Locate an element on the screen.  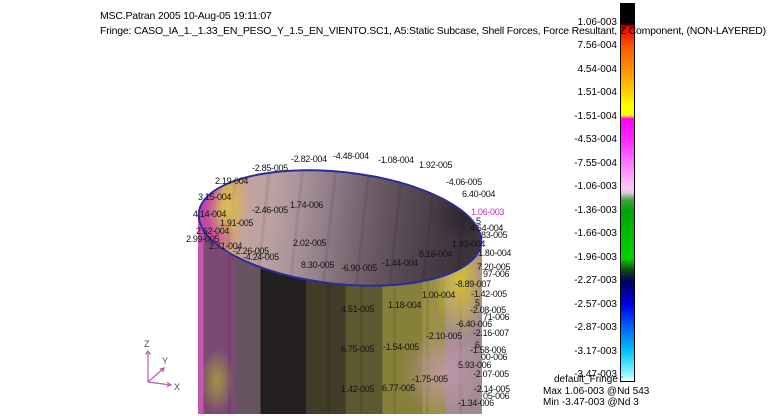
node-value-label: 2.99-005 is located at coordinates (203, 239).